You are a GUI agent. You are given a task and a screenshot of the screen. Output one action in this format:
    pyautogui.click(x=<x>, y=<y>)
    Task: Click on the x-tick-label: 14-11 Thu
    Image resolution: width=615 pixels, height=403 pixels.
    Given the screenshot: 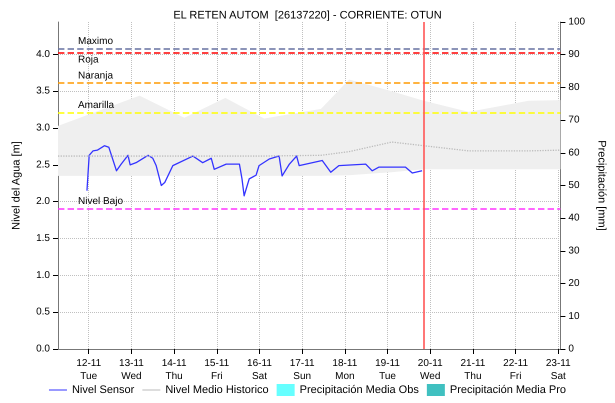 What is the action you would take?
    pyautogui.click(x=174, y=370)
    